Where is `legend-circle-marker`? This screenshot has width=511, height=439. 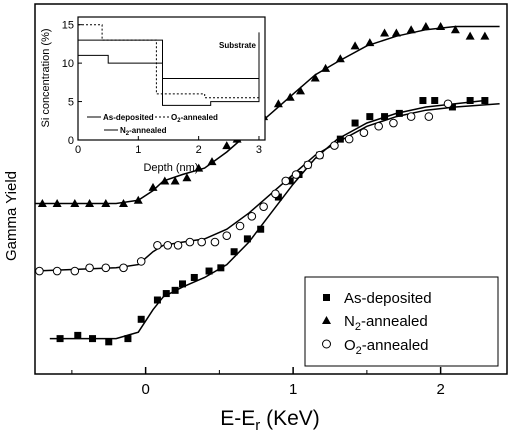
legend-circle-marker is located at coordinates (326, 344).